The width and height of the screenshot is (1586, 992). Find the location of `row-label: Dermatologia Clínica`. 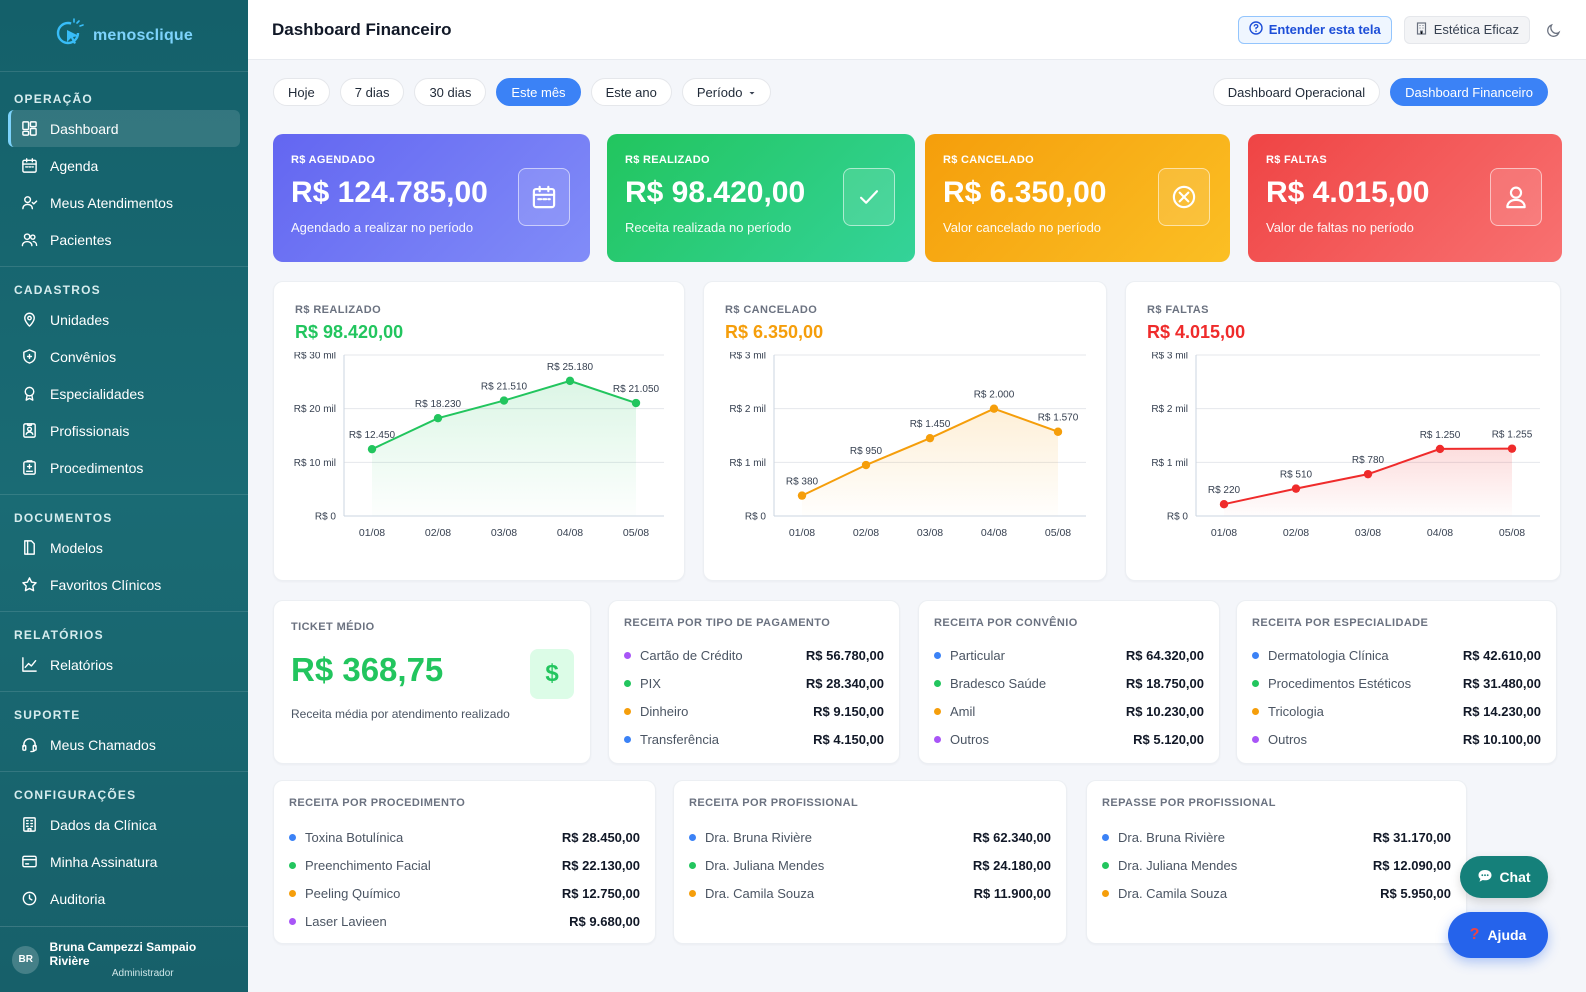

row-label: Dermatologia Clínica is located at coordinates (1328, 655).